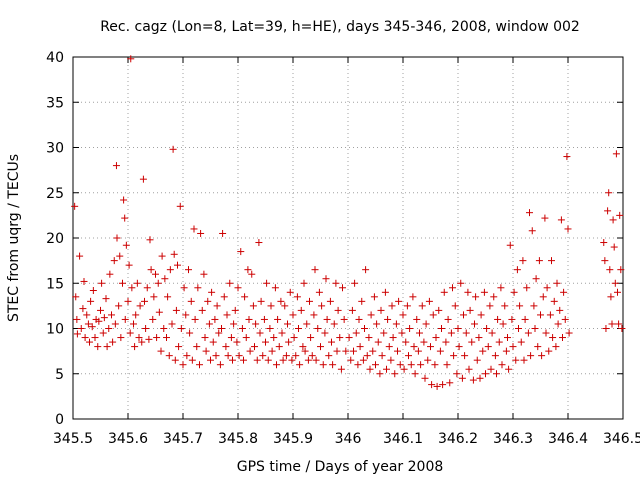 The width and height of the screenshot is (640, 480). Describe the element at coordinates (183, 439) in the screenshot. I see `x-tick-label: 345.7` at that location.